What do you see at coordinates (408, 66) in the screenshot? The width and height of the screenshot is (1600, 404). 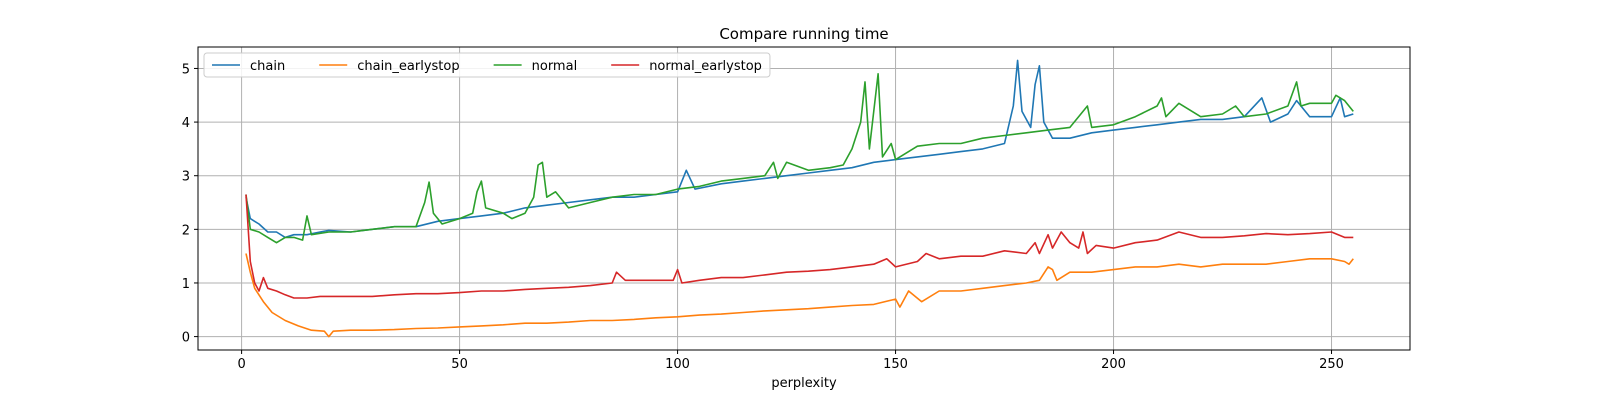 I see `legend-label-chain-earlystop: chain_earlystop` at bounding box center [408, 66].